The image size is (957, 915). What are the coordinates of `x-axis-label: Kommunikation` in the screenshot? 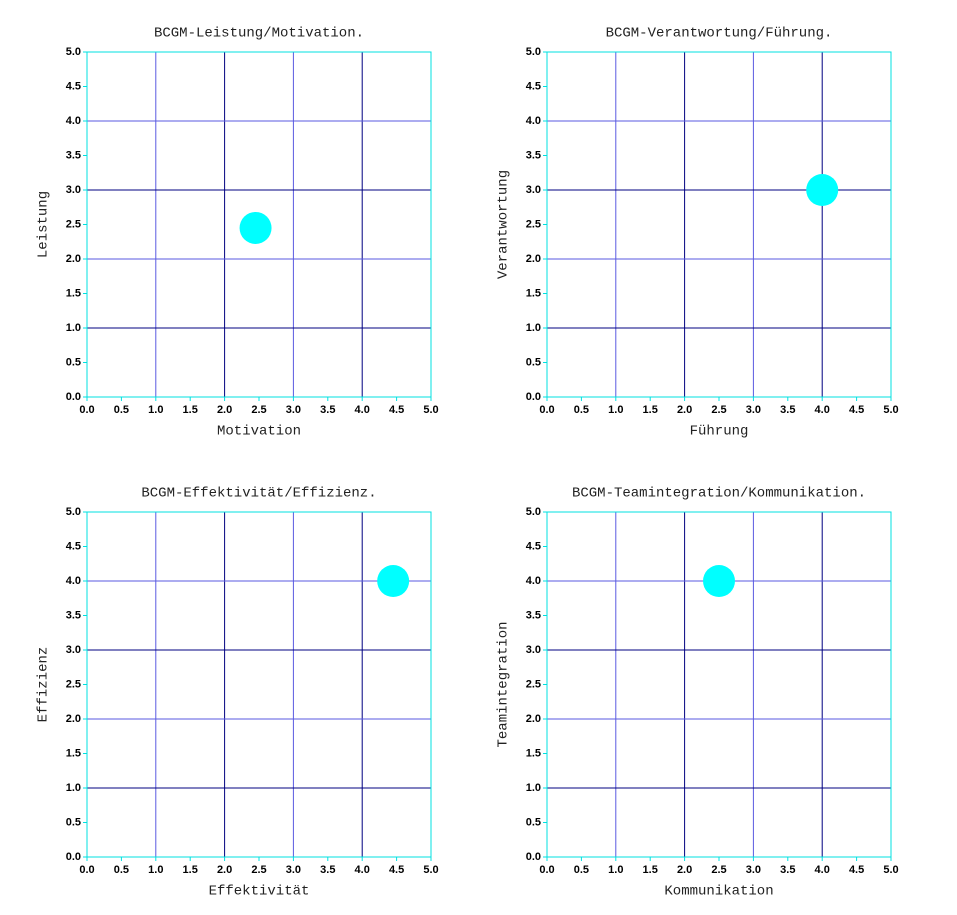 It's located at (718, 892).